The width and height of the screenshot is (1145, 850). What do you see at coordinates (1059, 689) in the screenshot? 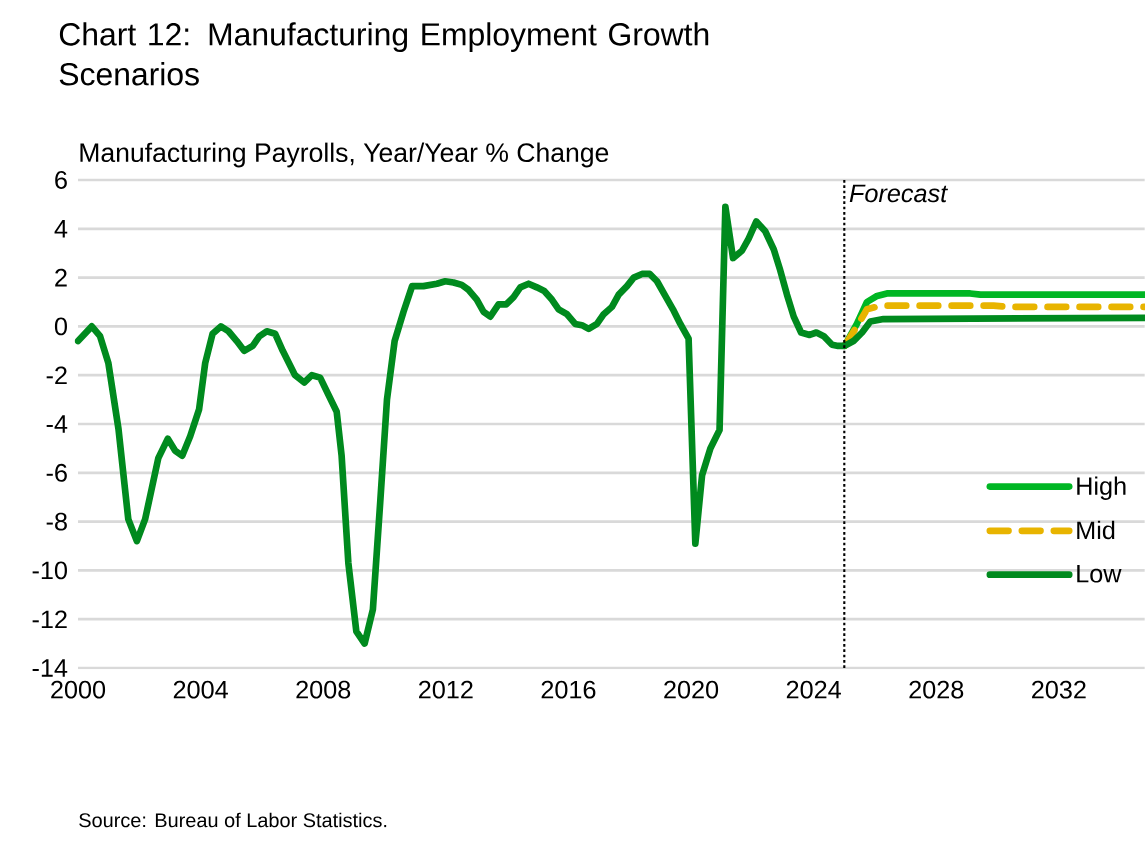
I see `x-tick-label: 2032` at bounding box center [1059, 689].